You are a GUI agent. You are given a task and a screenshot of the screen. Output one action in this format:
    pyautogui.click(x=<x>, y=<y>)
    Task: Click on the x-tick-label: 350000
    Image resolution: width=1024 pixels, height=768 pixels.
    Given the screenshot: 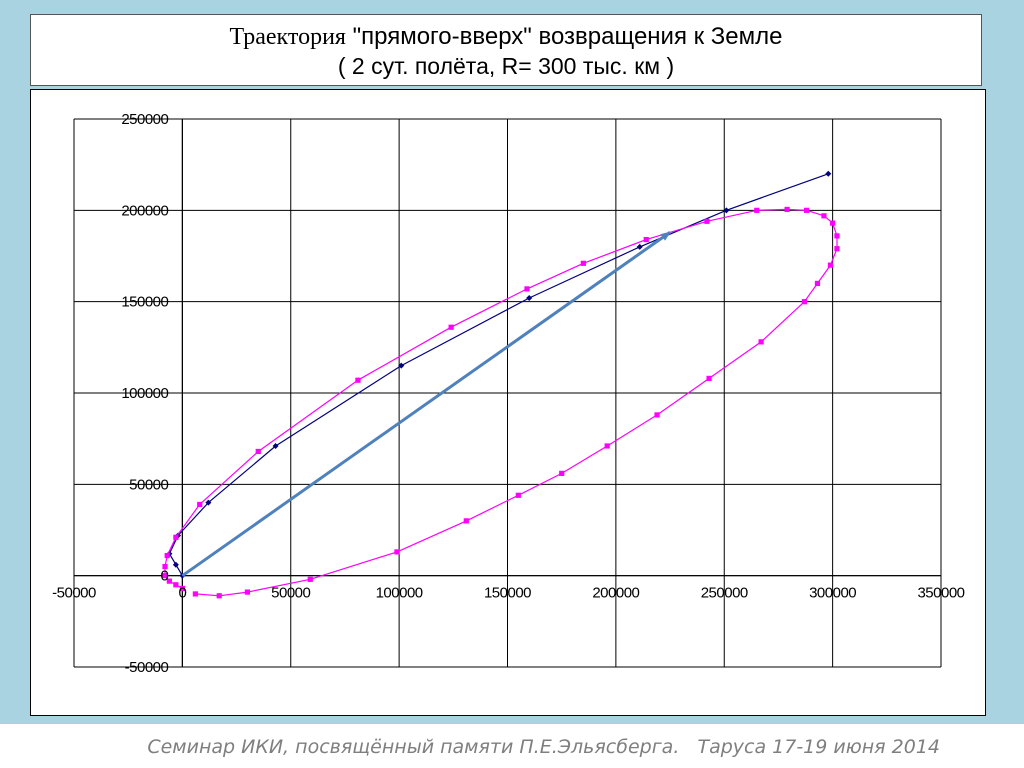 What is the action you would take?
    pyautogui.click(x=940, y=593)
    